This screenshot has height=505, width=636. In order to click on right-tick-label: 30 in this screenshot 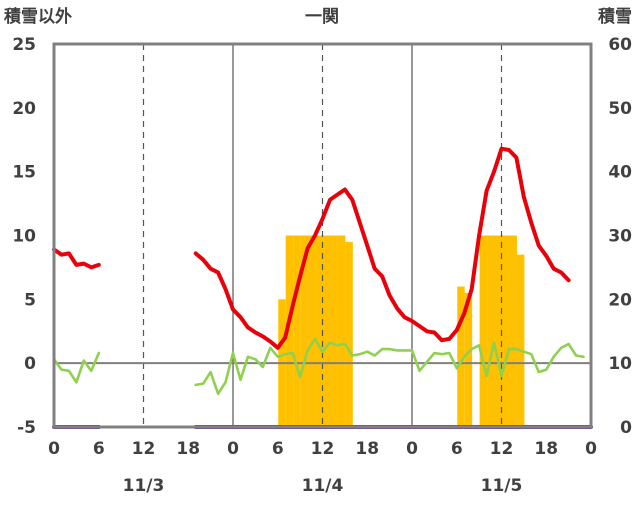, I will do `click(620, 237)`.